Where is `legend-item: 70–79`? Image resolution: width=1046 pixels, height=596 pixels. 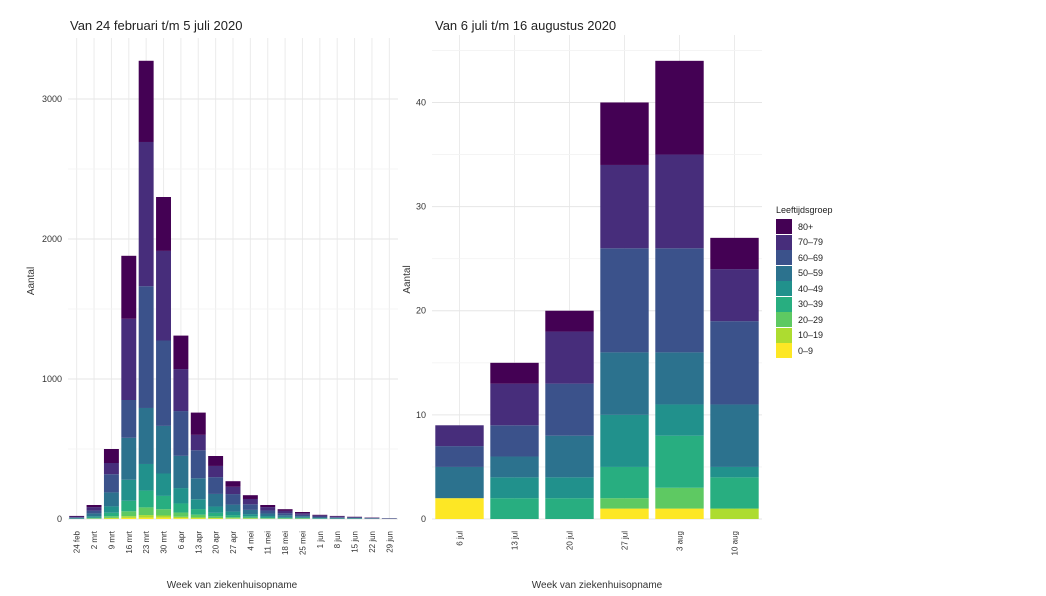 legend-item: 70–79 is located at coordinates (804, 242).